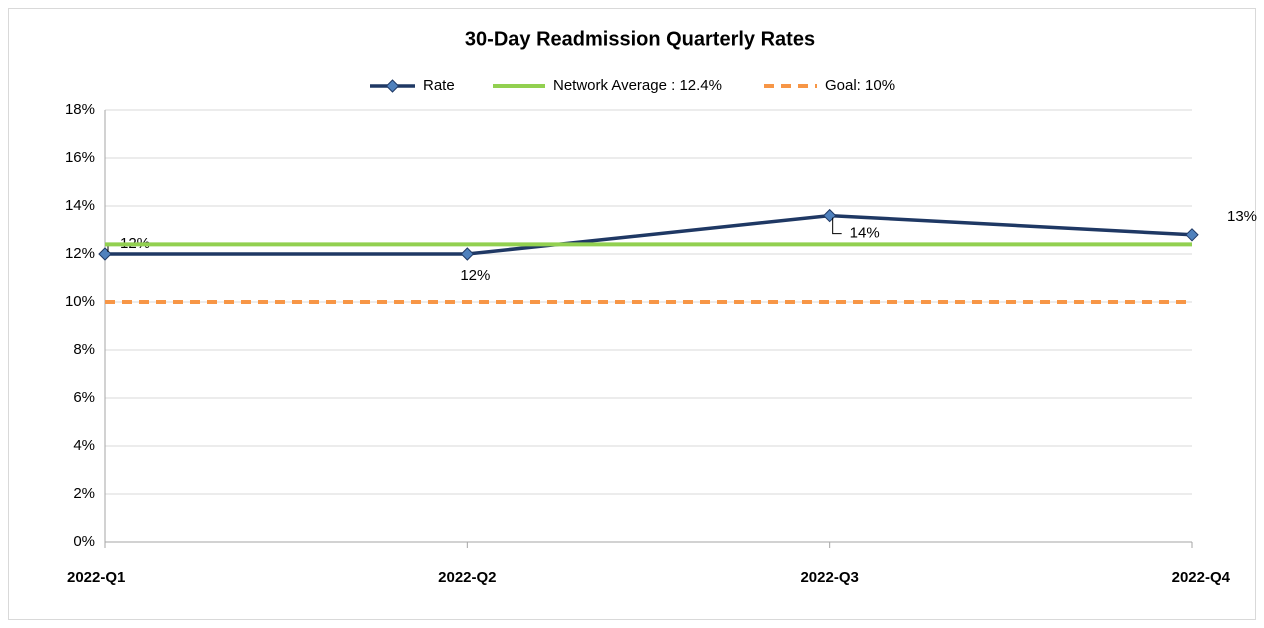  I want to click on data-label: 13%, so click(1242, 216).